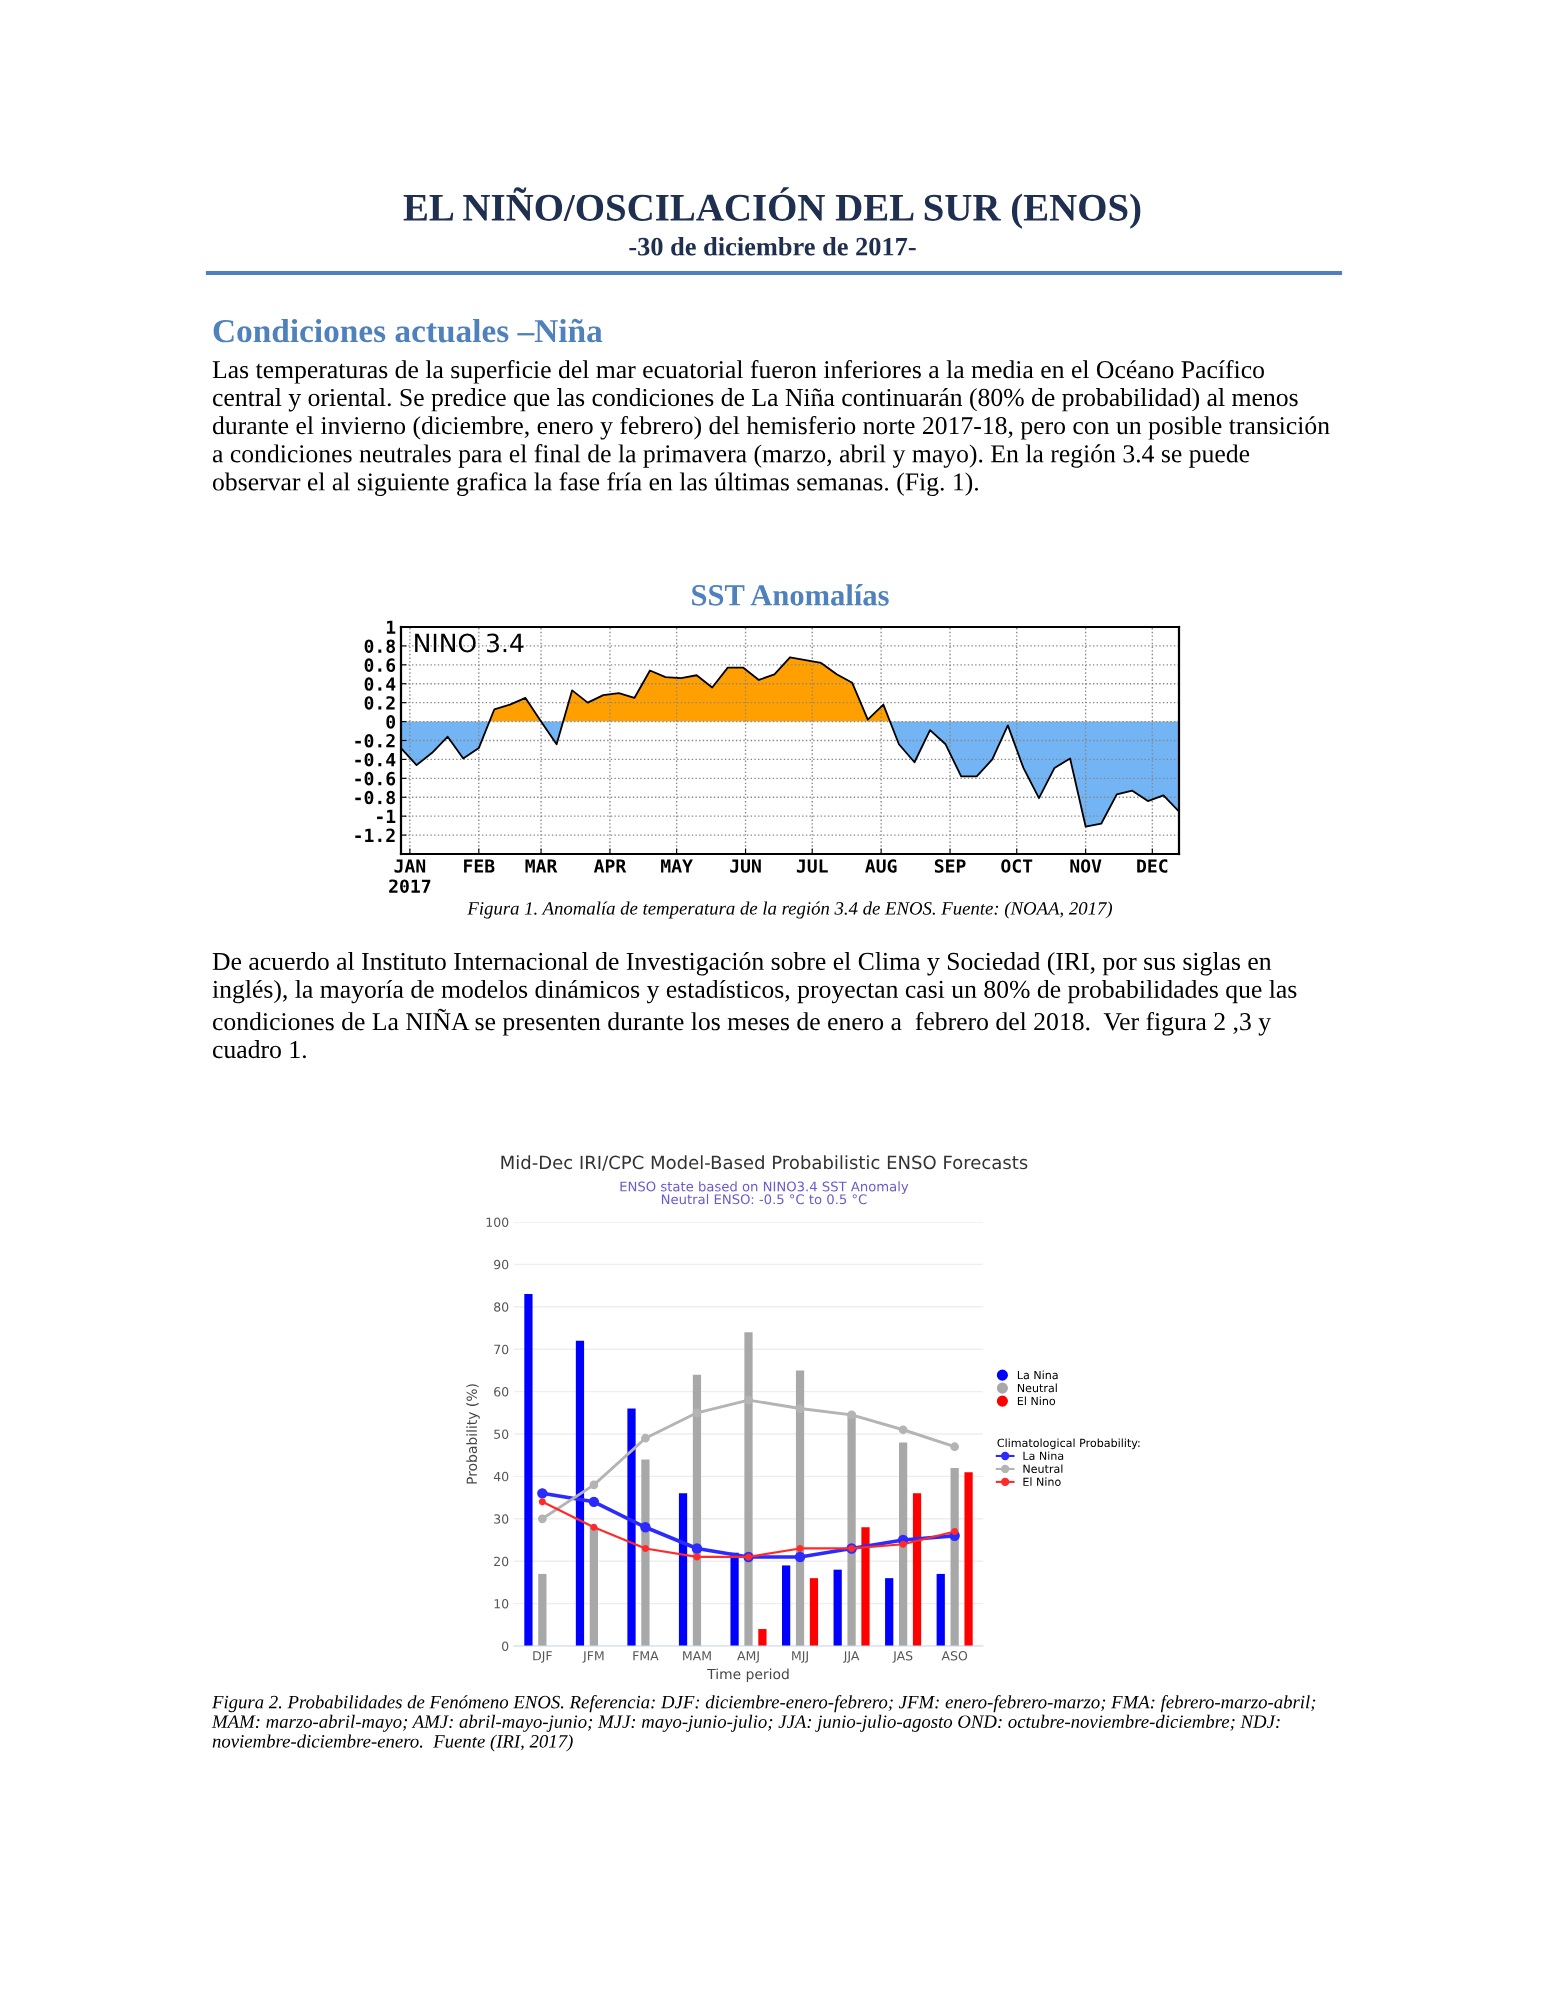 The height and width of the screenshot is (2000, 1545). I want to click on x-tick-label: DJF, so click(542, 1657).